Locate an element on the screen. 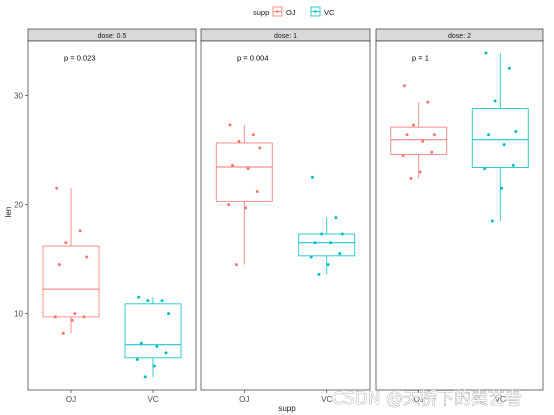  legend: supp OJ VC is located at coordinates (294, 11).